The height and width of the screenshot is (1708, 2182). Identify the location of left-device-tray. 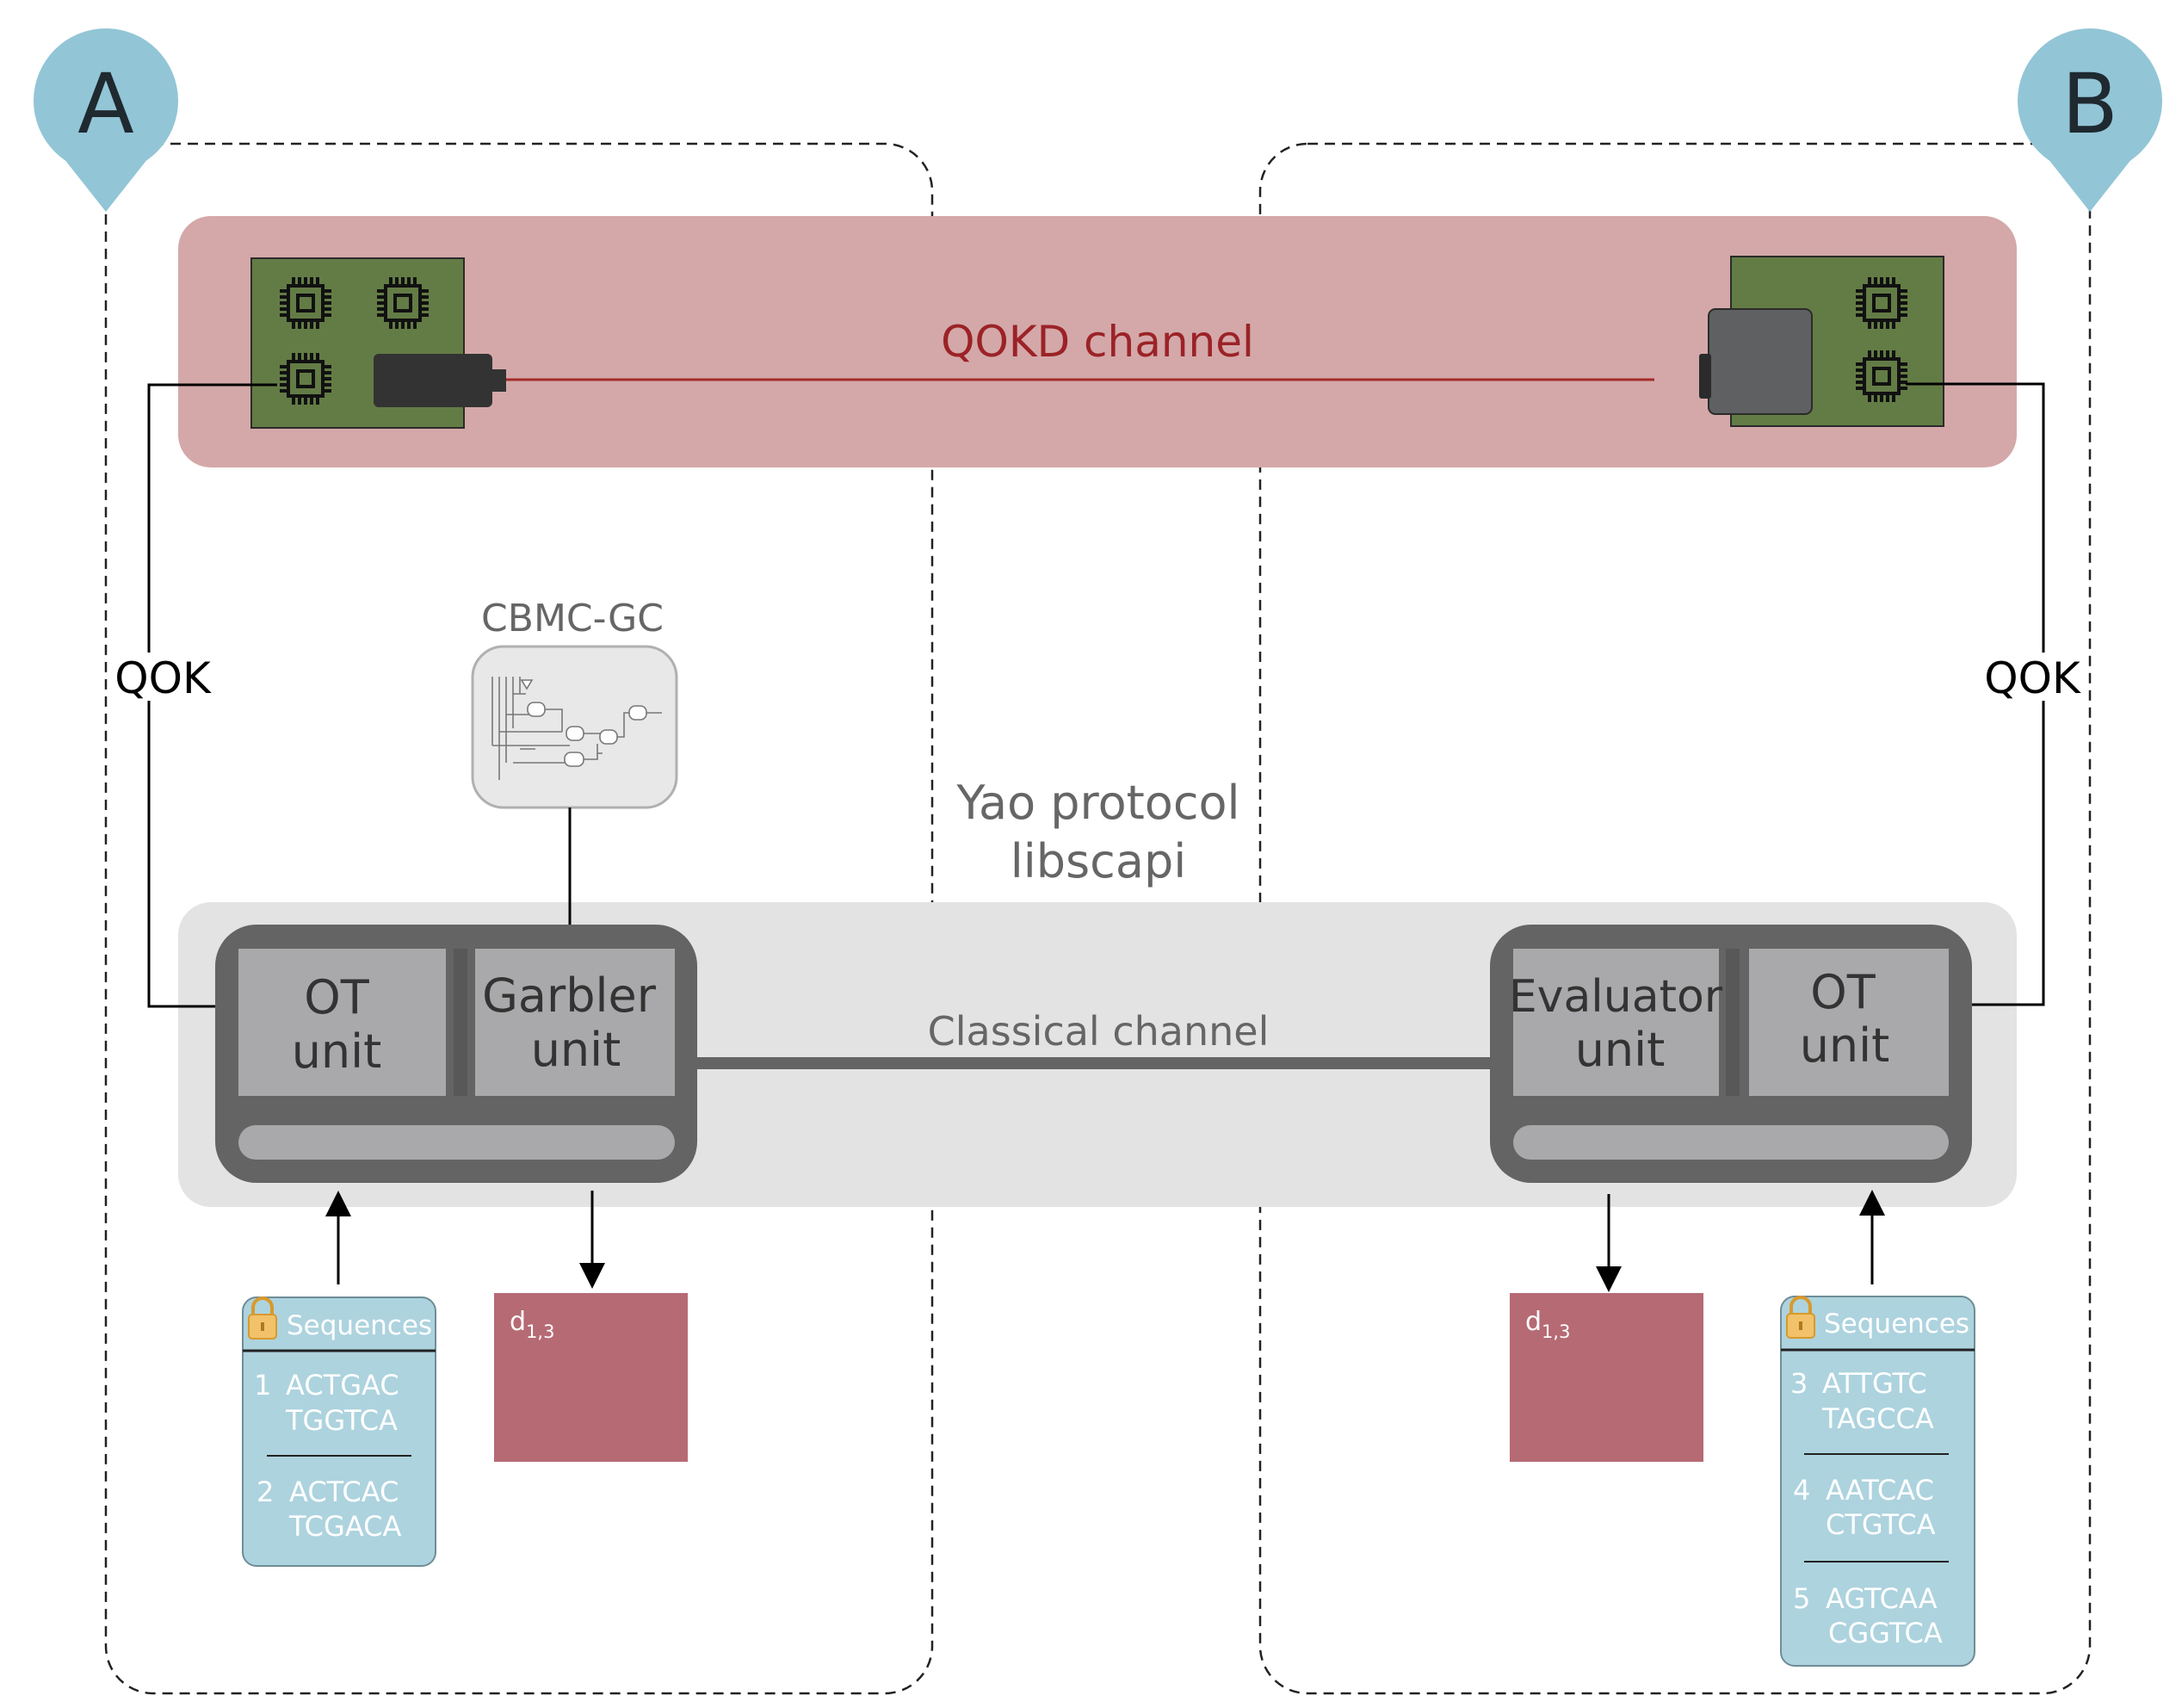
(457, 1142).